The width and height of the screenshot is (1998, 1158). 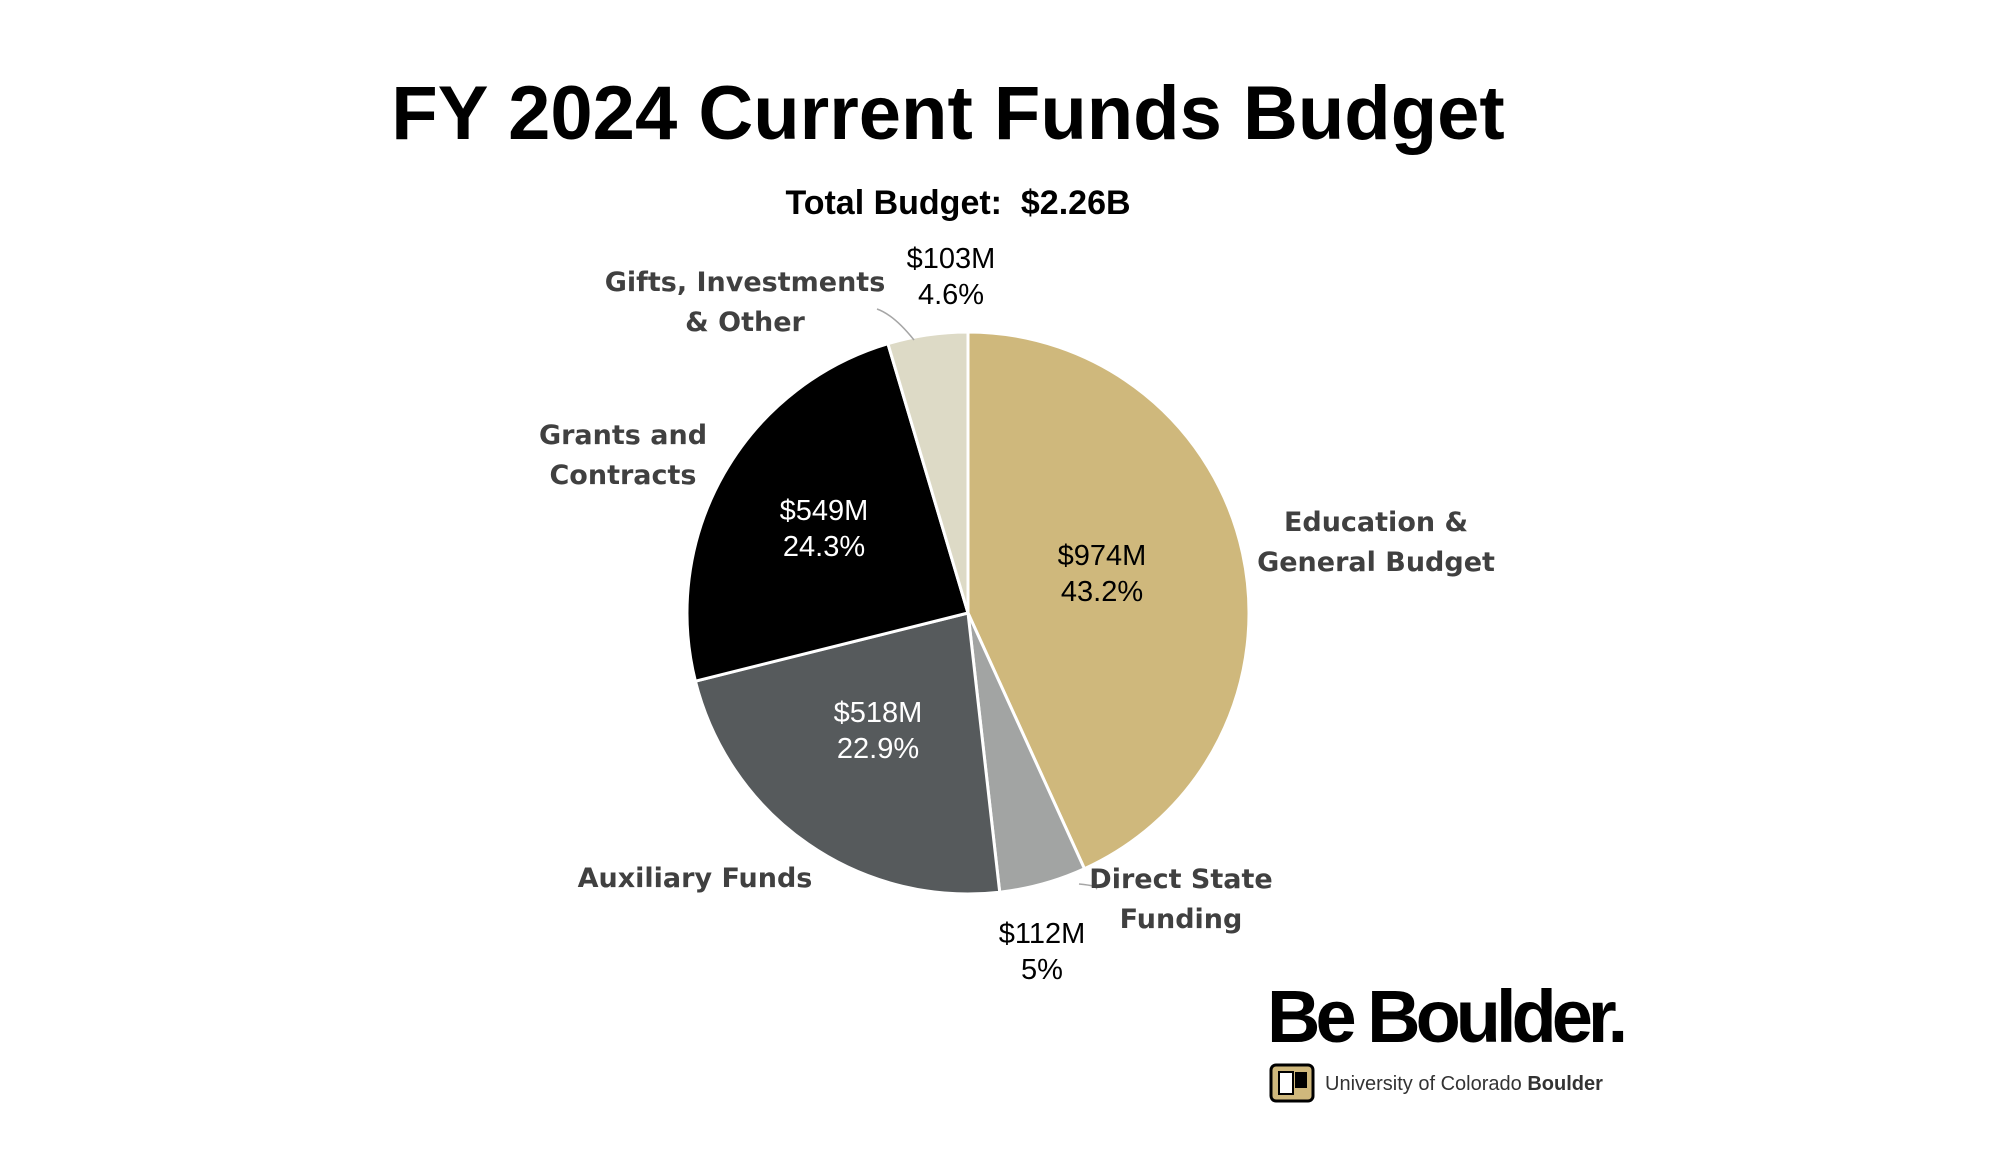 I want to click on data-label-percent: 22.9%, so click(x=878, y=749).